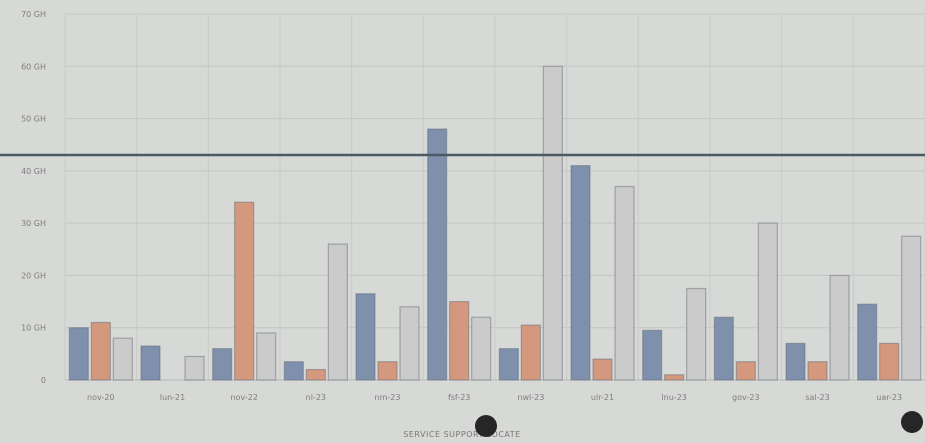 This screenshot has height=443, width=925. I want to click on x-tick-label: fsf-23, so click(459, 397).